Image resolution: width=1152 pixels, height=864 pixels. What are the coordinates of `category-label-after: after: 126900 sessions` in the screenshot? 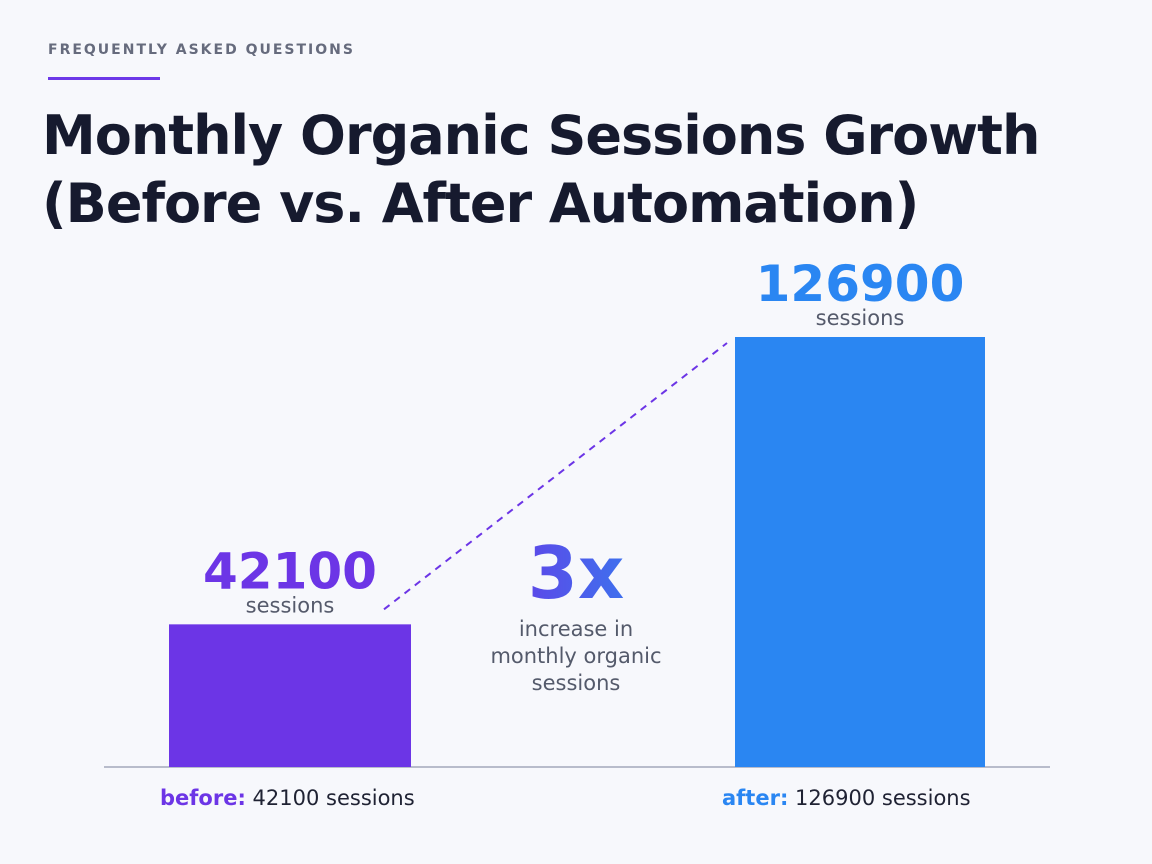 It's located at (846, 798).